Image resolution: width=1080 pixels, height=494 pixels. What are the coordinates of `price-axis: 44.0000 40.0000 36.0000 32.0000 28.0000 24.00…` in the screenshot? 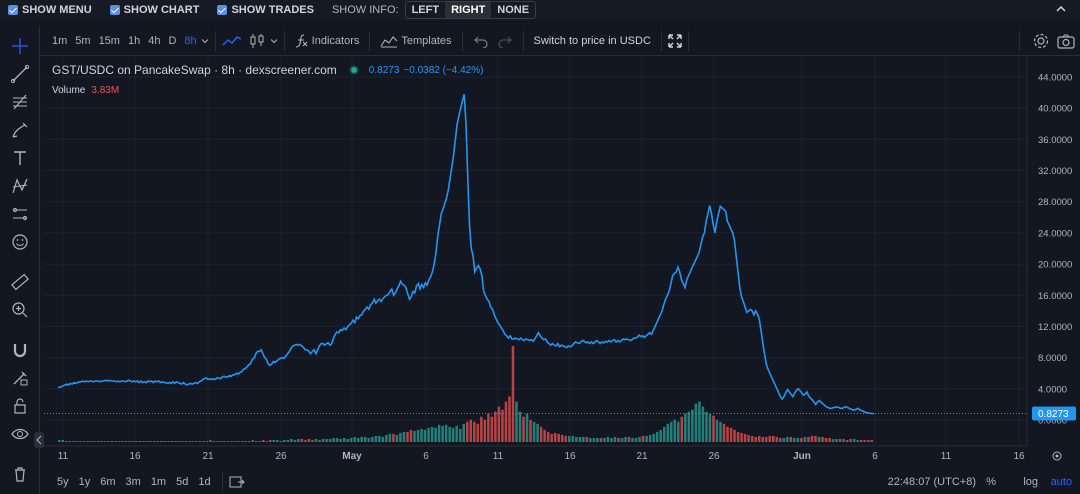 It's located at (1055, 250).